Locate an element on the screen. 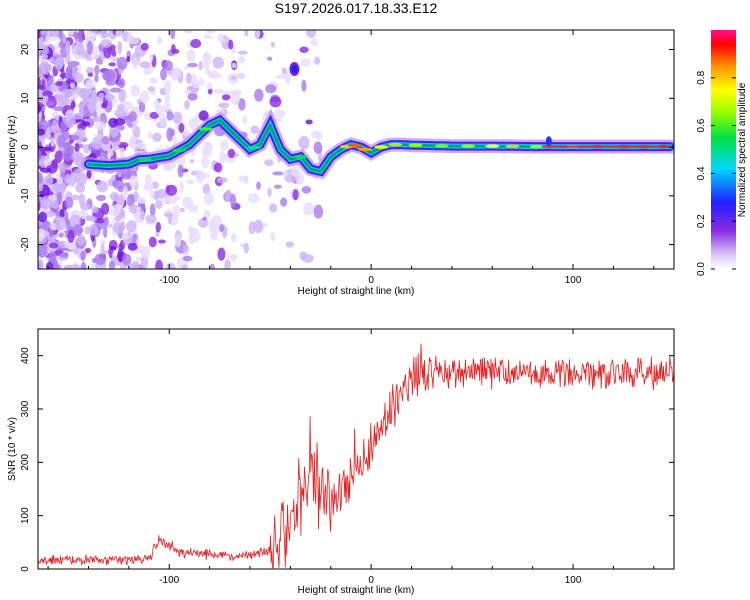  figure-title: S197.2026.017.18.33.E12 is located at coordinates (356, 8).